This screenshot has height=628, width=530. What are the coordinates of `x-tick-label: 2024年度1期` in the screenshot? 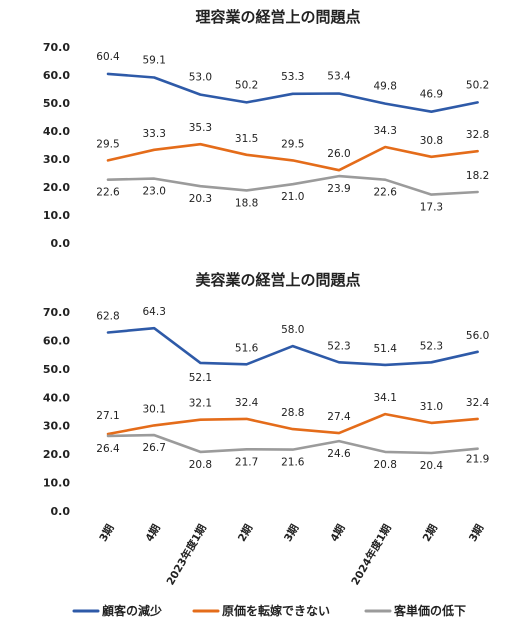 It's located at (371, 554).